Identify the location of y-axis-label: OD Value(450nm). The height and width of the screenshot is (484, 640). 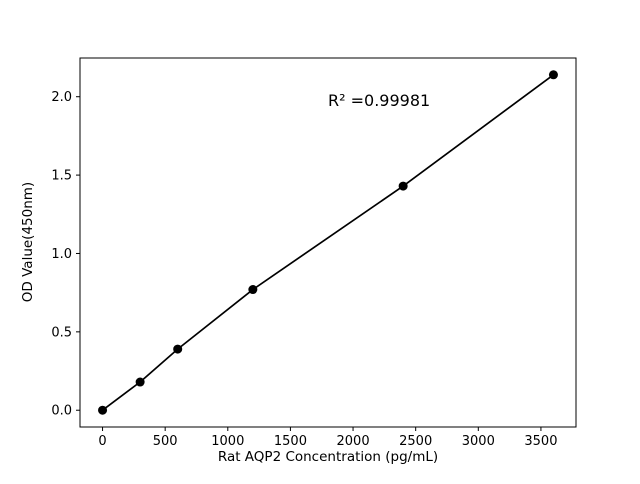
(28, 242).